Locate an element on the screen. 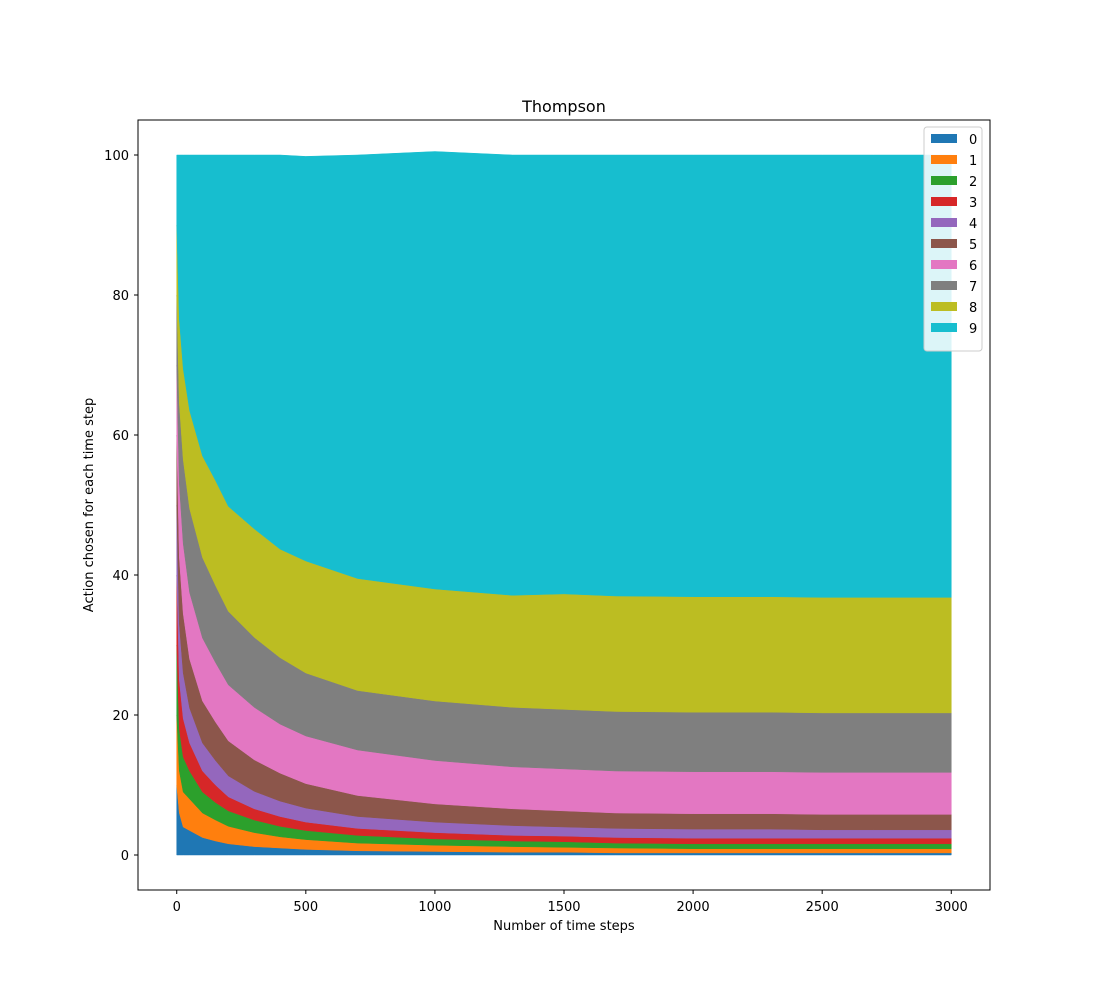 Image resolution: width=1100 pixels, height=1004 pixels. y-tick-label: 0 is located at coordinates (125, 856).